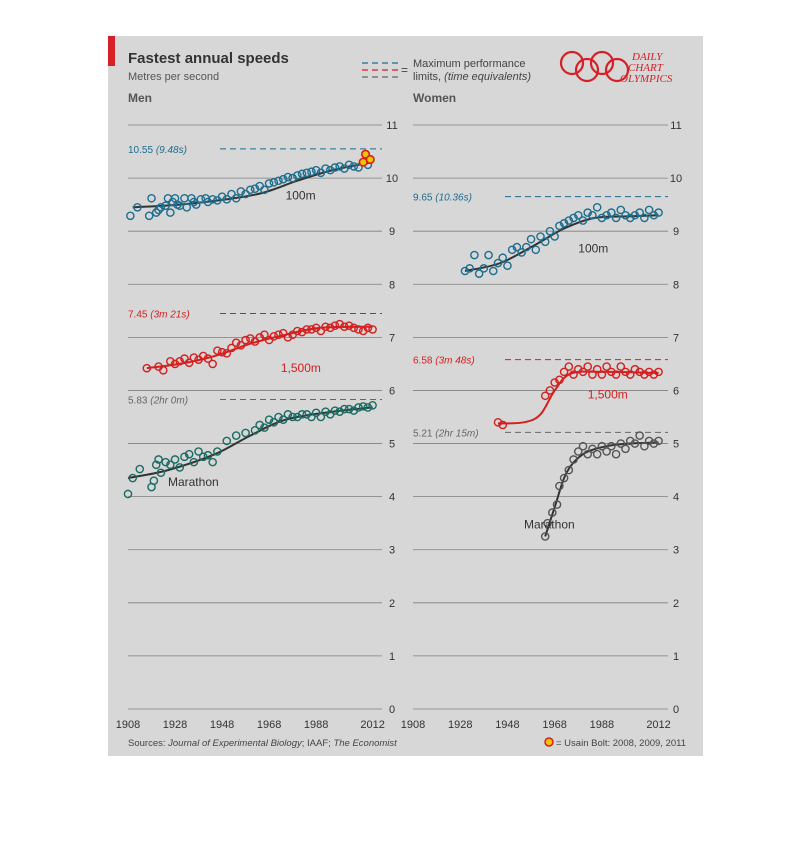 This screenshot has height=850, width=810. I want to click on x-tick-label: 1988, so click(316, 725).